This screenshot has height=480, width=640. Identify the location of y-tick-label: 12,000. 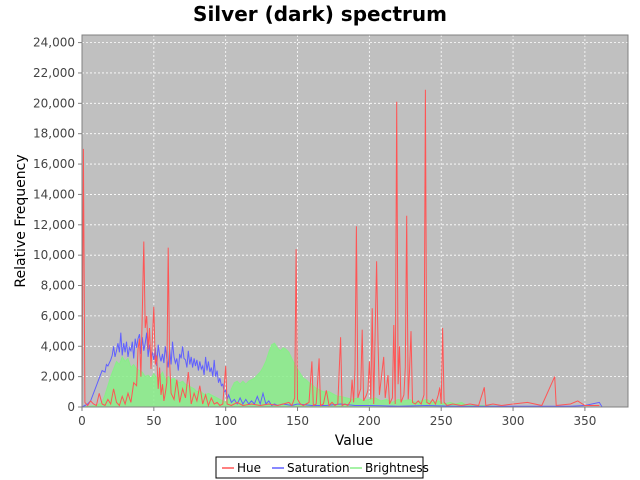
(54, 225).